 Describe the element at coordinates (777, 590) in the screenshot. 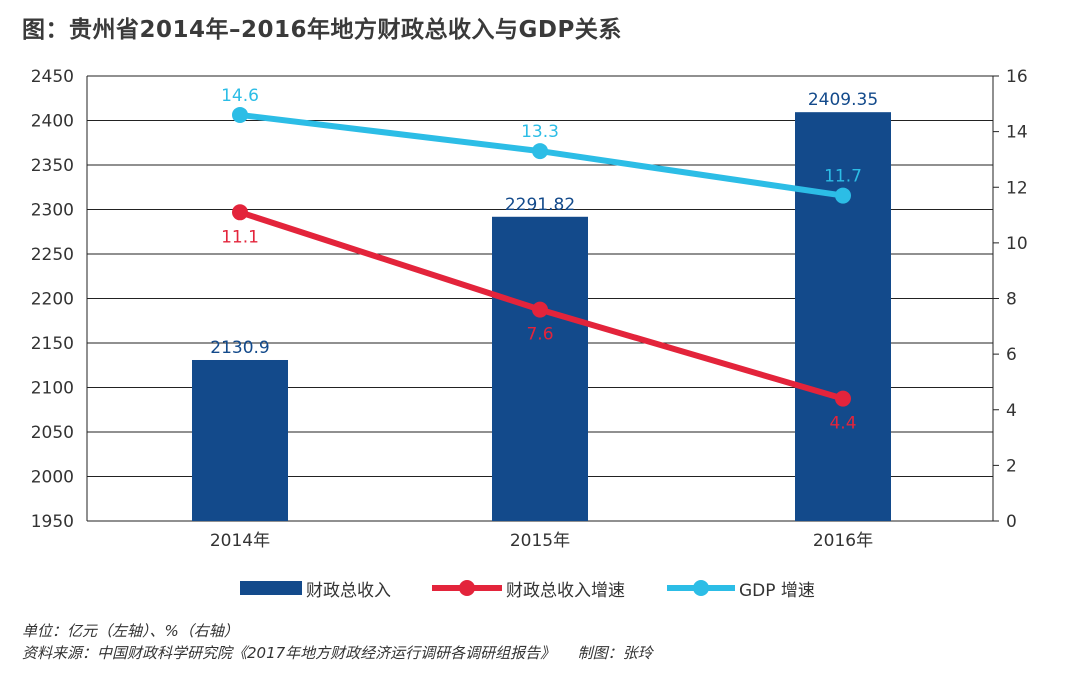

I see `legend-label-gdp-growth: GDP 增速` at that location.